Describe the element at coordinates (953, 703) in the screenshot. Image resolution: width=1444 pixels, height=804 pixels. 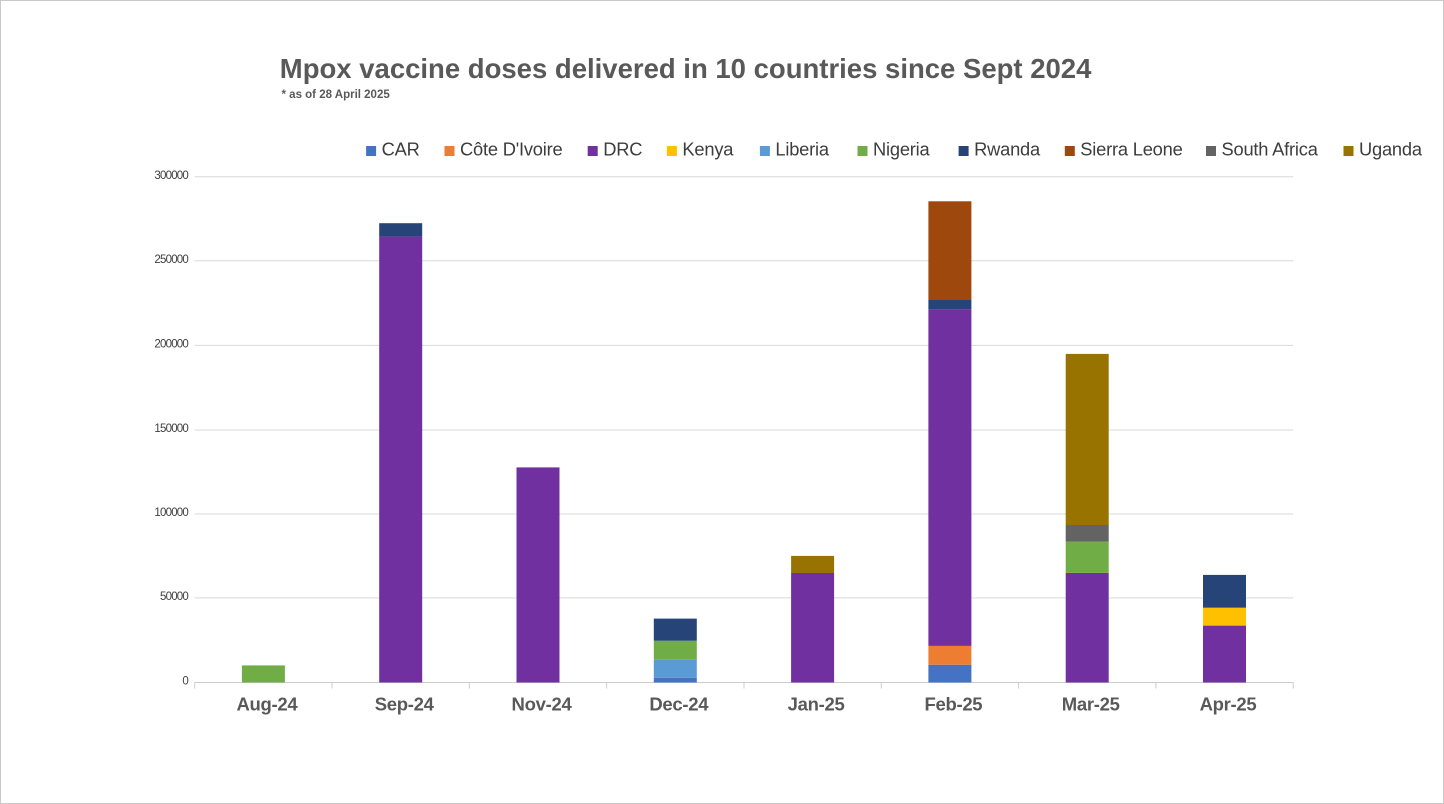
I see `svg-text: Feb-25` at that location.